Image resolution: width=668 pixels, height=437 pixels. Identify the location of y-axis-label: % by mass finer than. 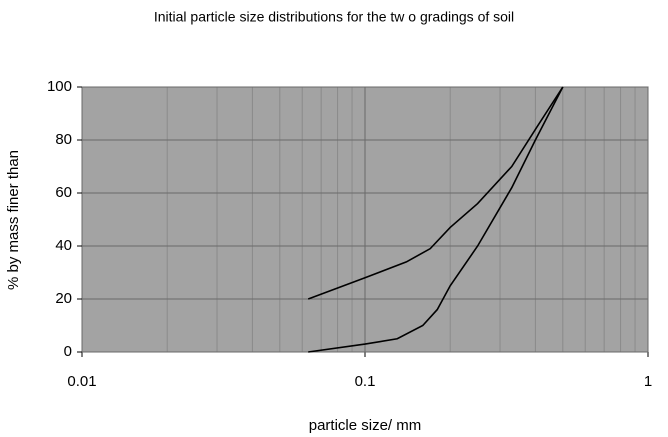
(13, 220).